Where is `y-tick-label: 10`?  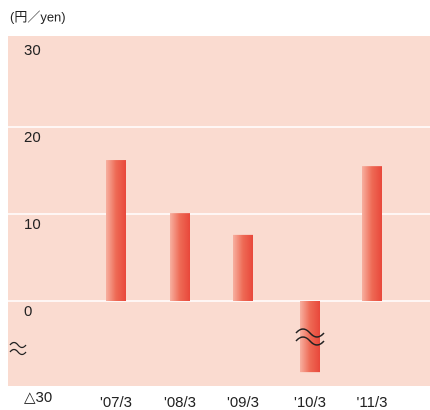
y-tick-label: 10 is located at coordinates (32, 224).